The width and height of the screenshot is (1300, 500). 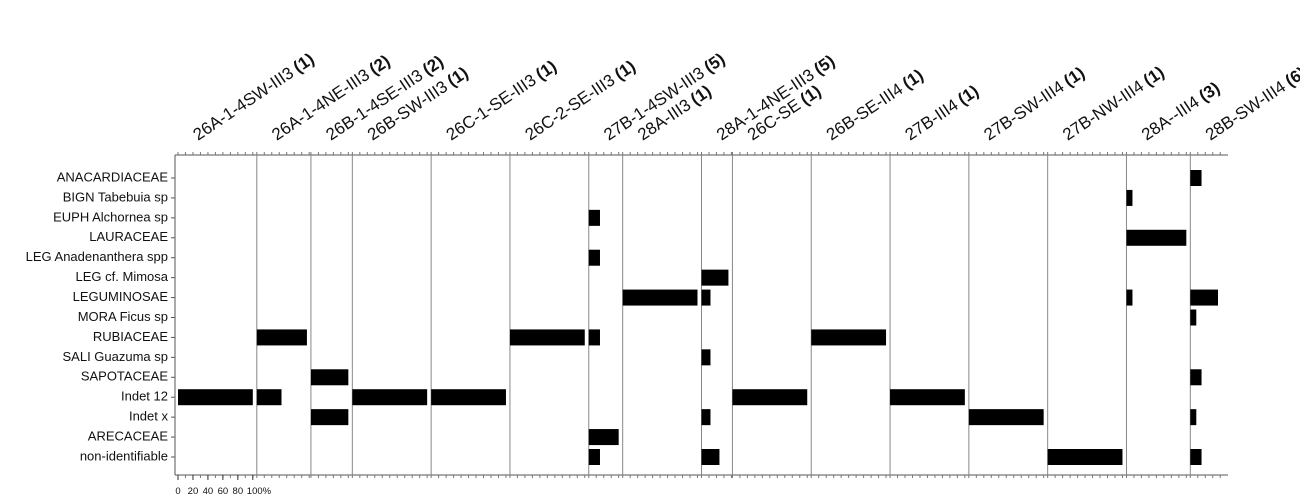 I want to click on x-tick-label: 20, so click(x=193, y=491).